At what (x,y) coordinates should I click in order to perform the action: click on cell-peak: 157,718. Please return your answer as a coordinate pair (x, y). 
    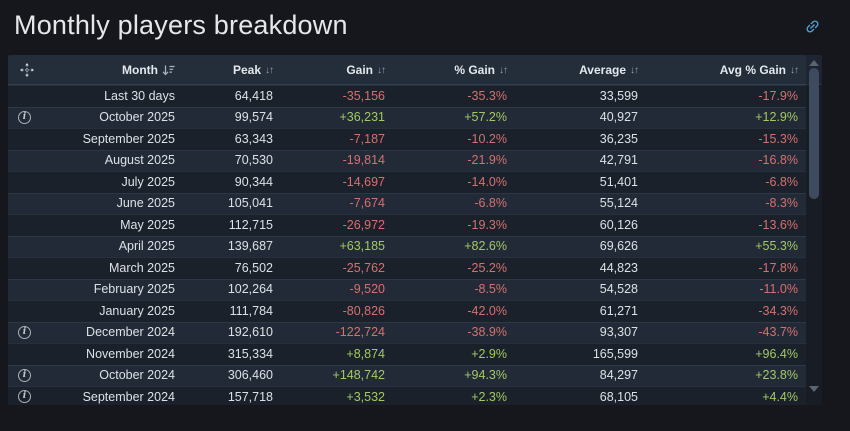
    Looking at the image, I should click on (250, 396).